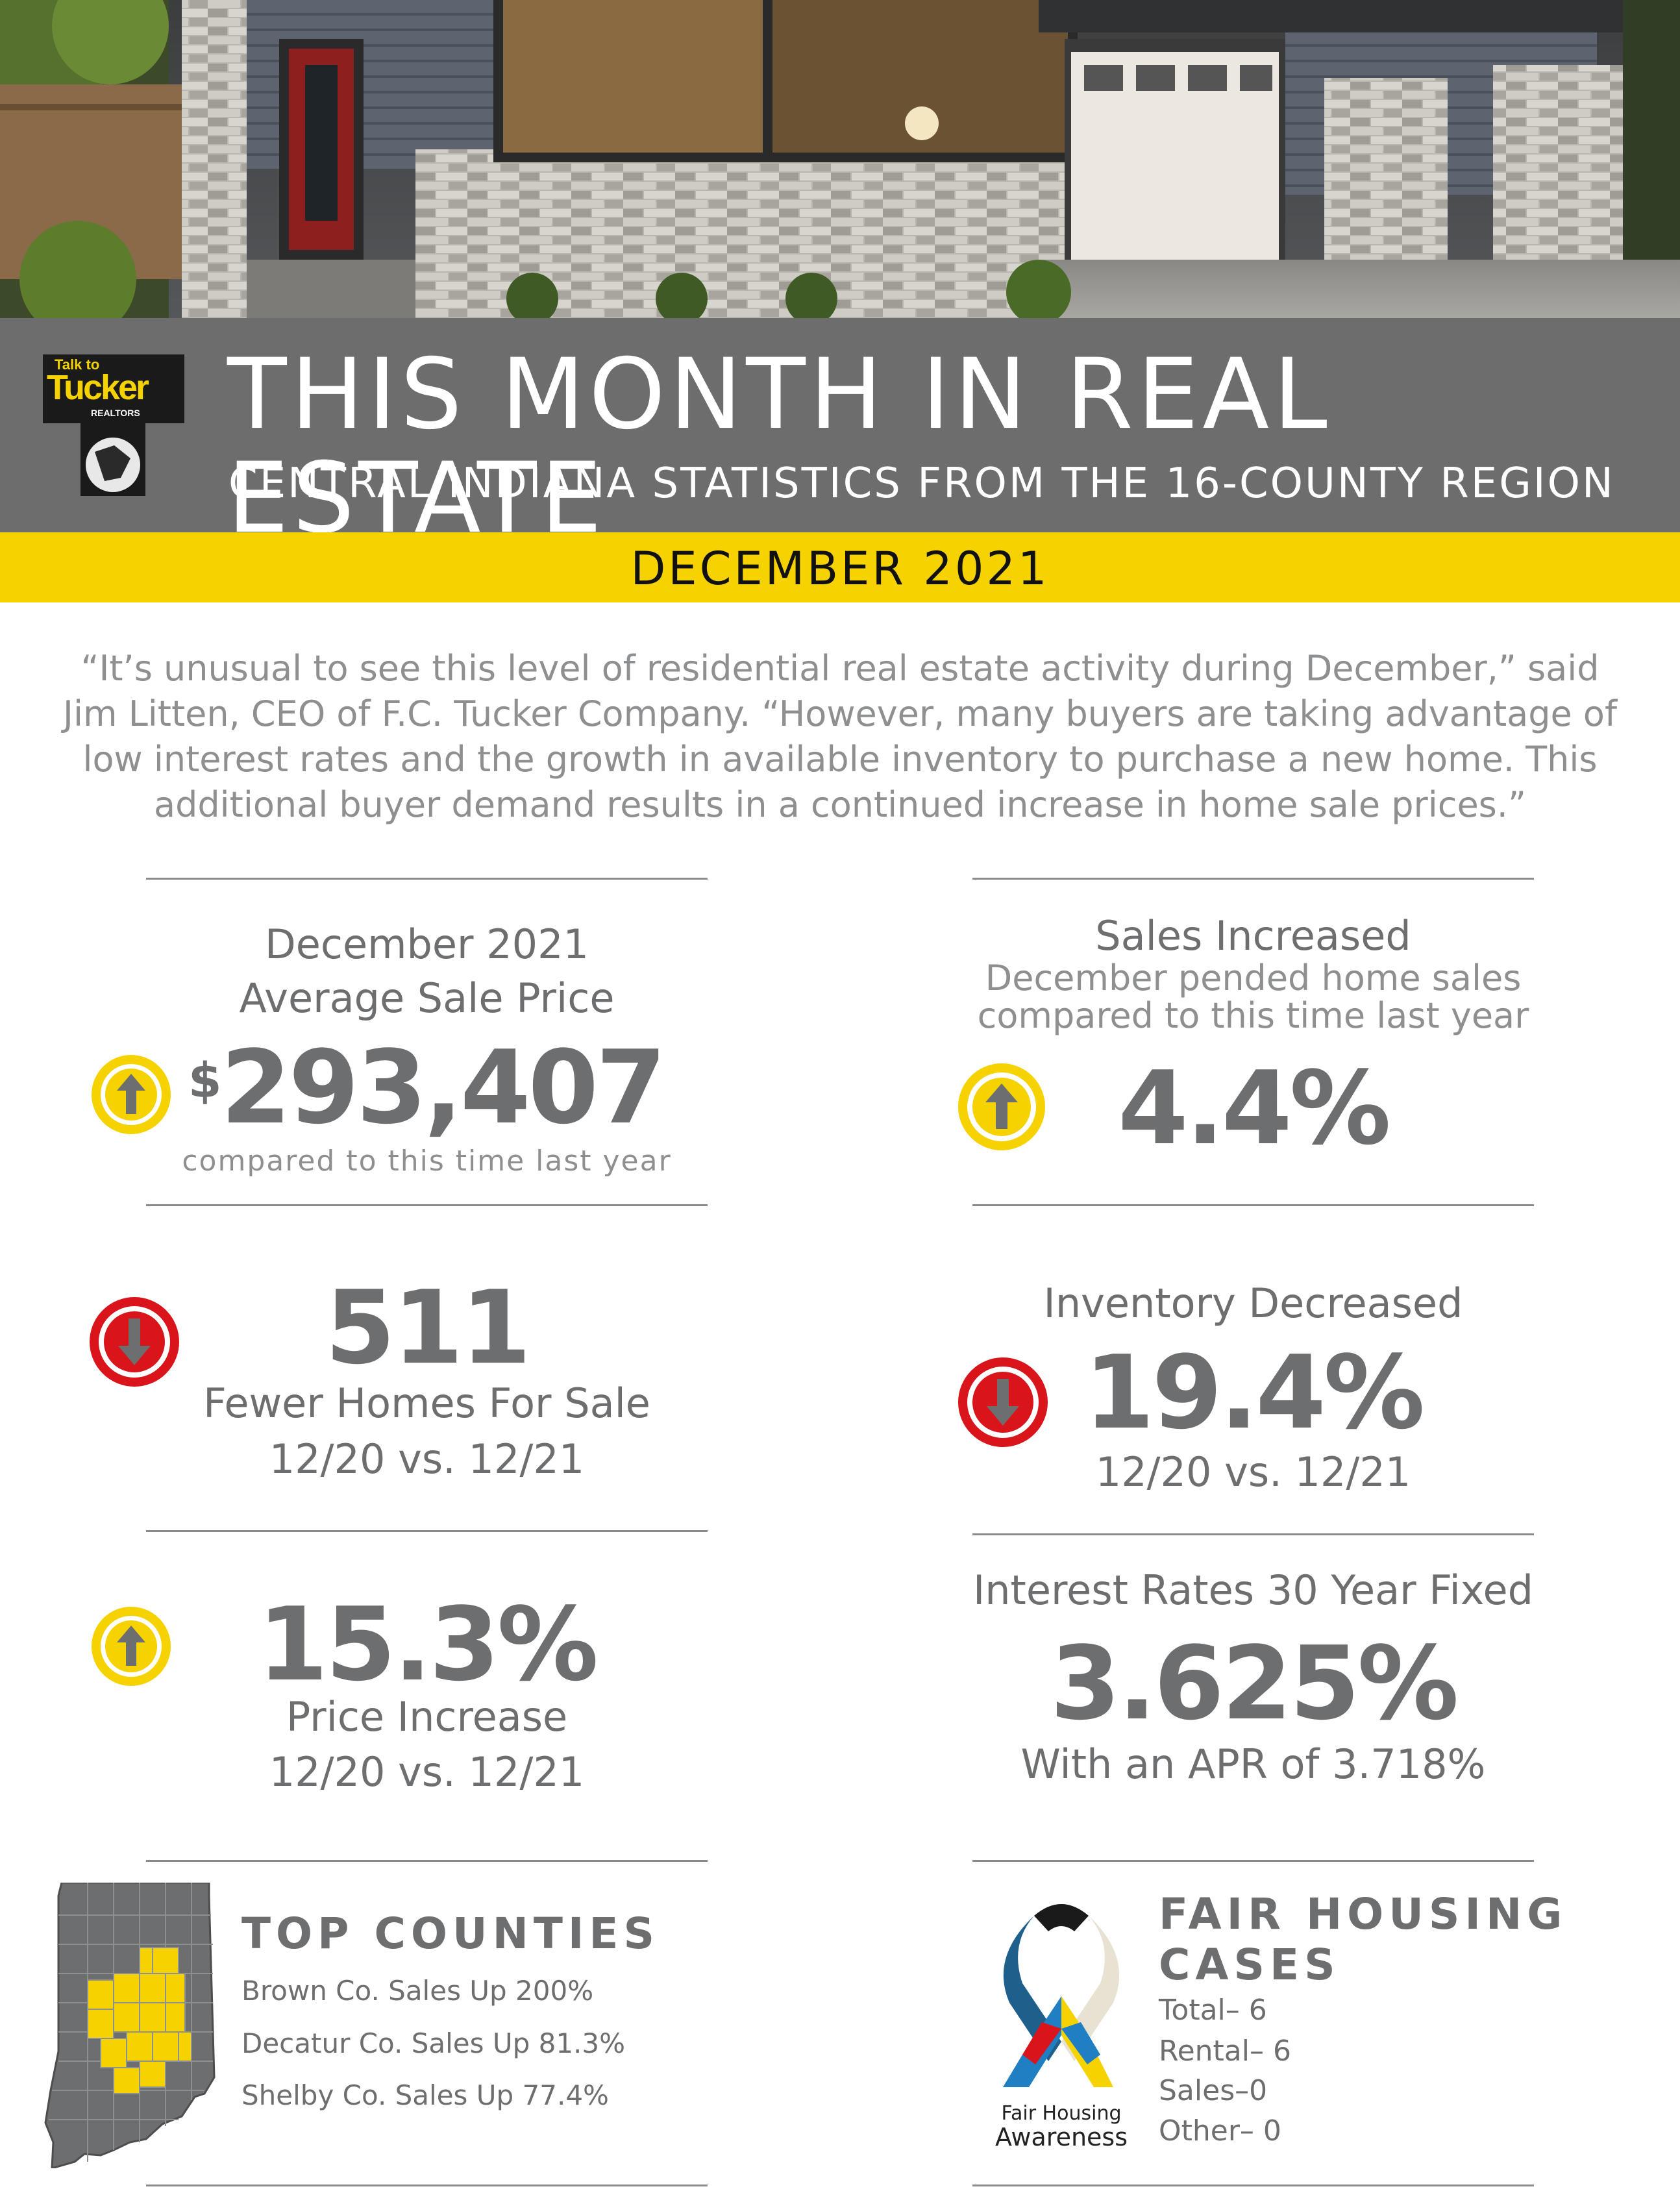  Describe the element at coordinates (1254, 1108) in the screenshot. I see `sales-value: 4.4%` at that location.